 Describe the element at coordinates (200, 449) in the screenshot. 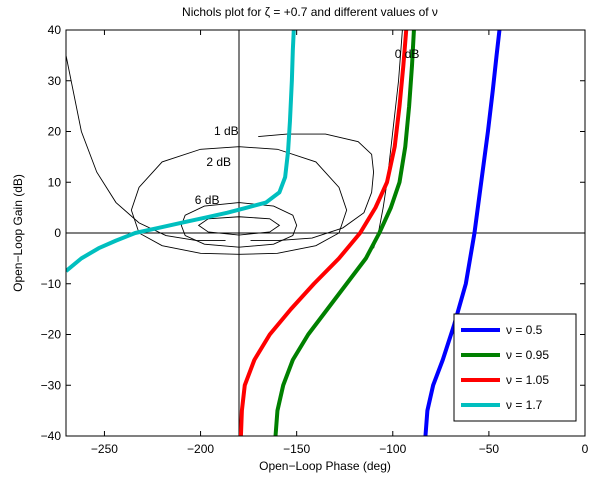

I see `x-tick-label-1: −200` at that location.